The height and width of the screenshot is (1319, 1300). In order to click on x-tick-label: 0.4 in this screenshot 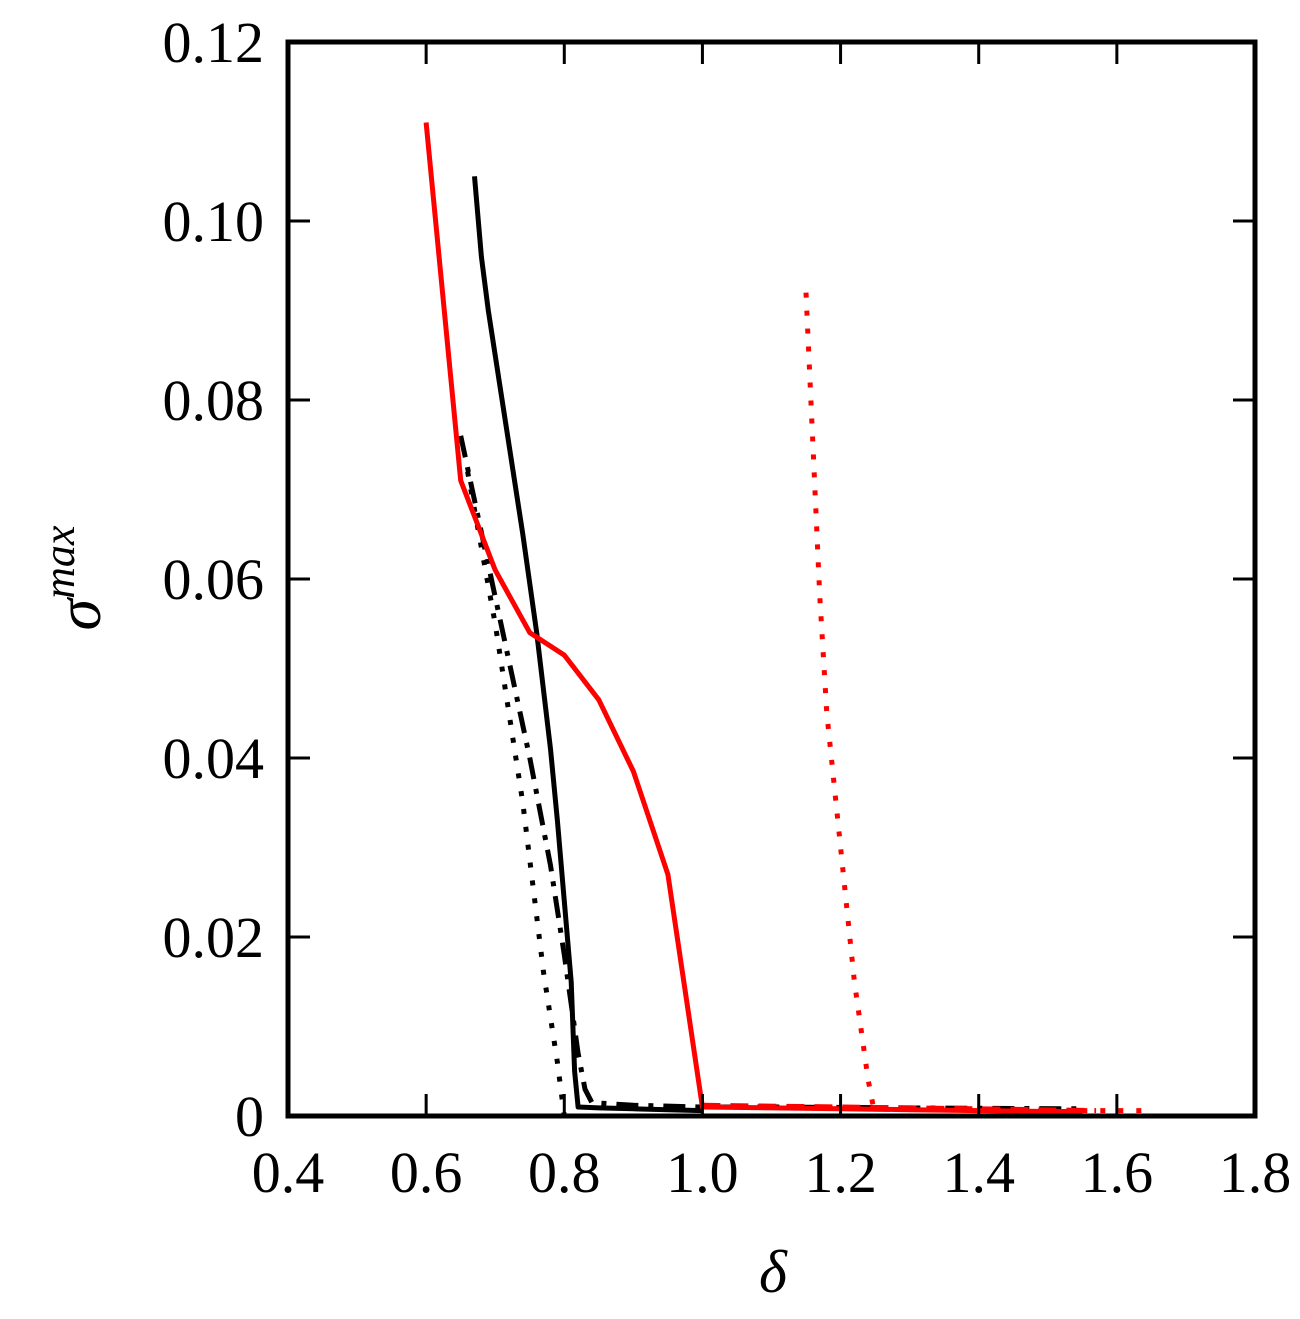, I will do `click(288, 1172)`.